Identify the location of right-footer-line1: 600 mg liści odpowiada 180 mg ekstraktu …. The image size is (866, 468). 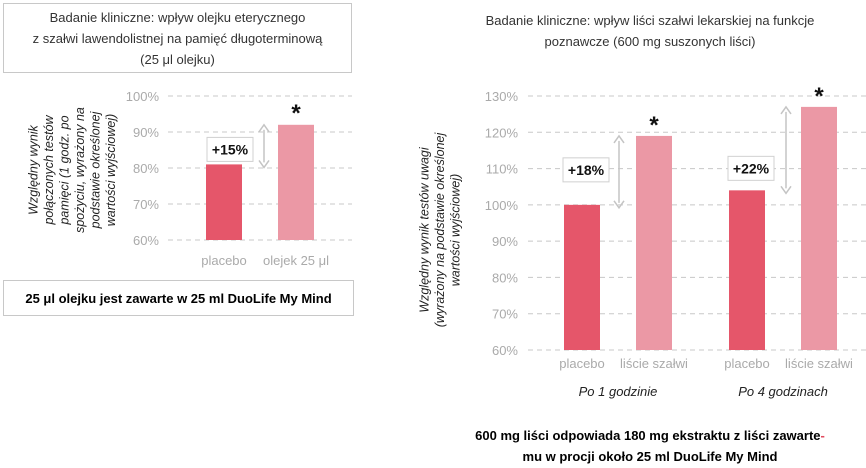
(648, 435).